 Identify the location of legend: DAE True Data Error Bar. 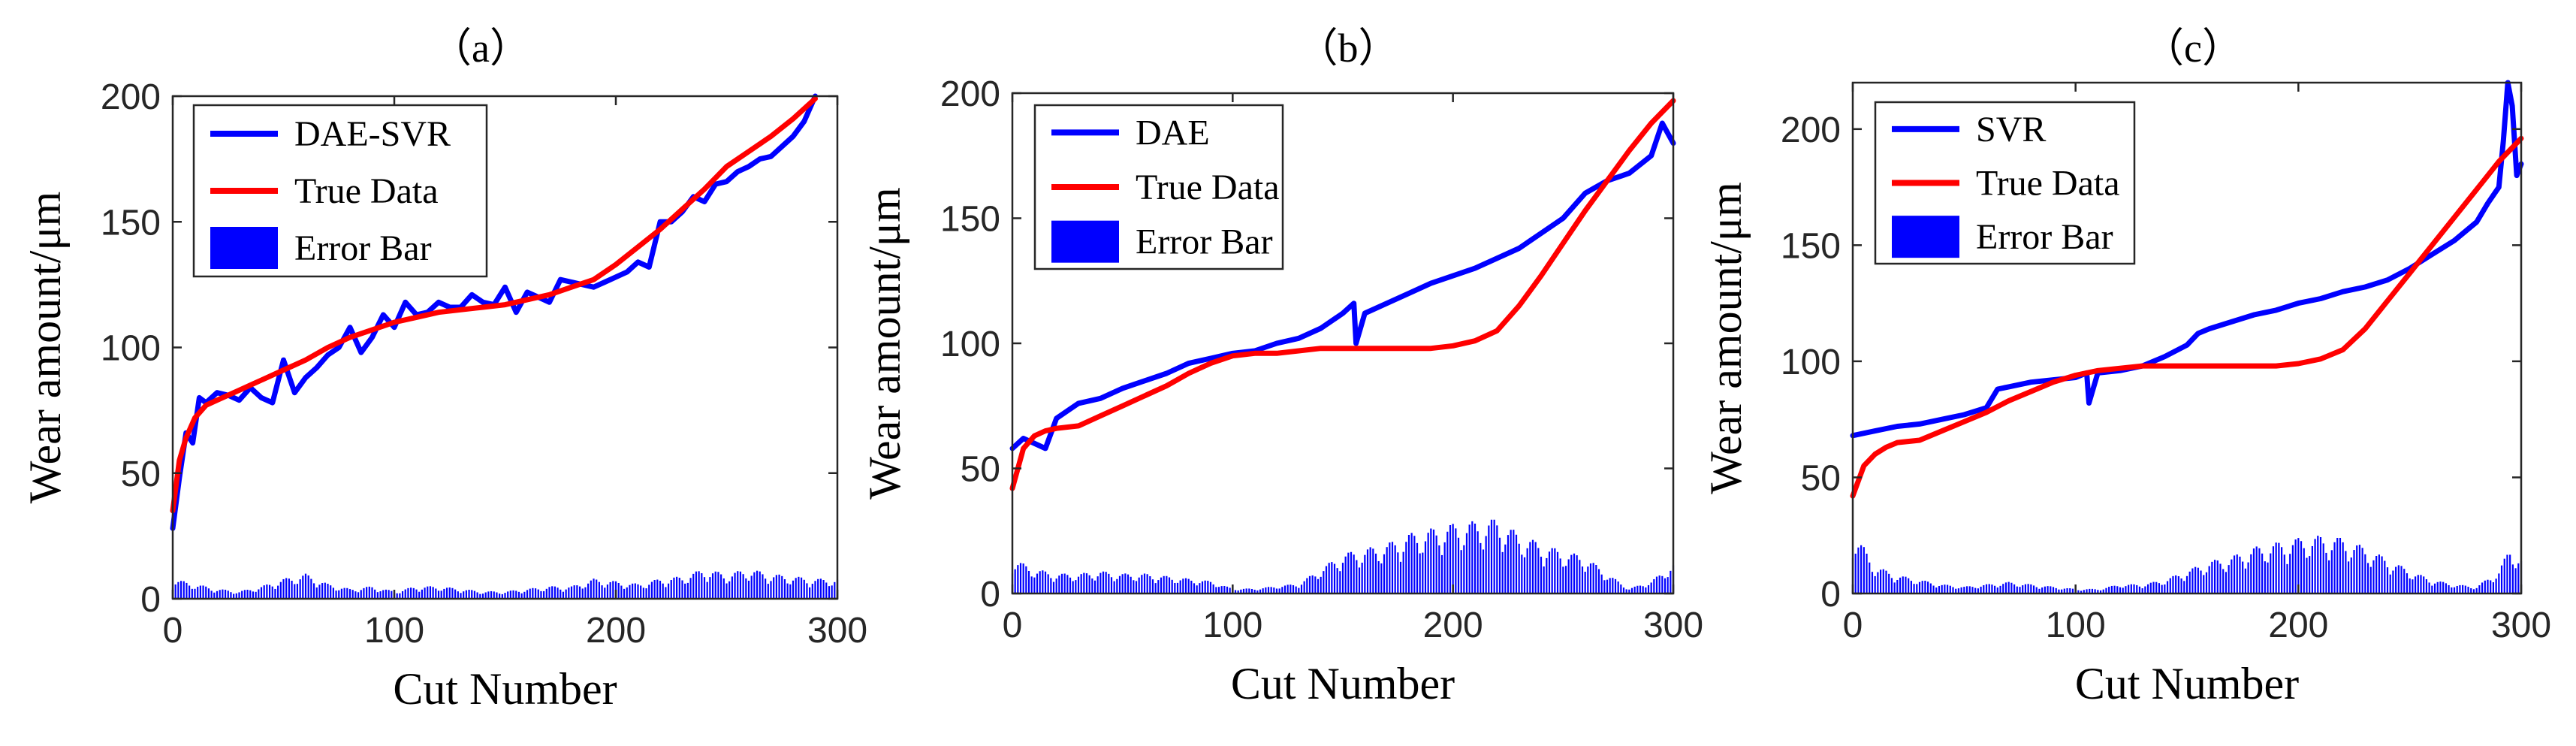
(1158, 187).